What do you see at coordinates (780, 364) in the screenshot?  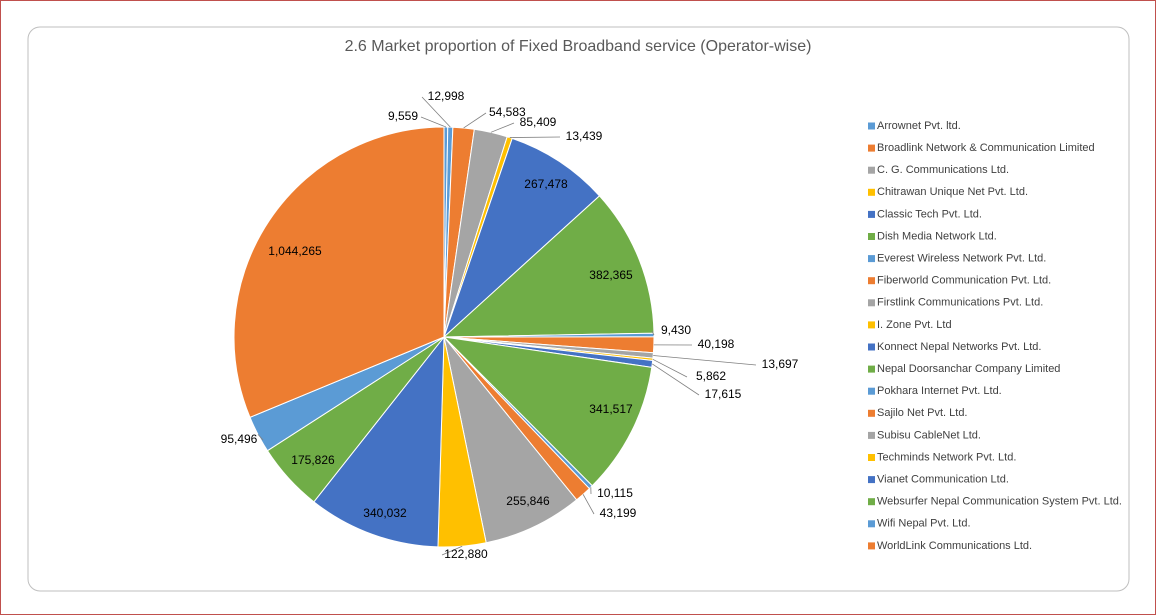 I see `data-label: 13,697` at bounding box center [780, 364].